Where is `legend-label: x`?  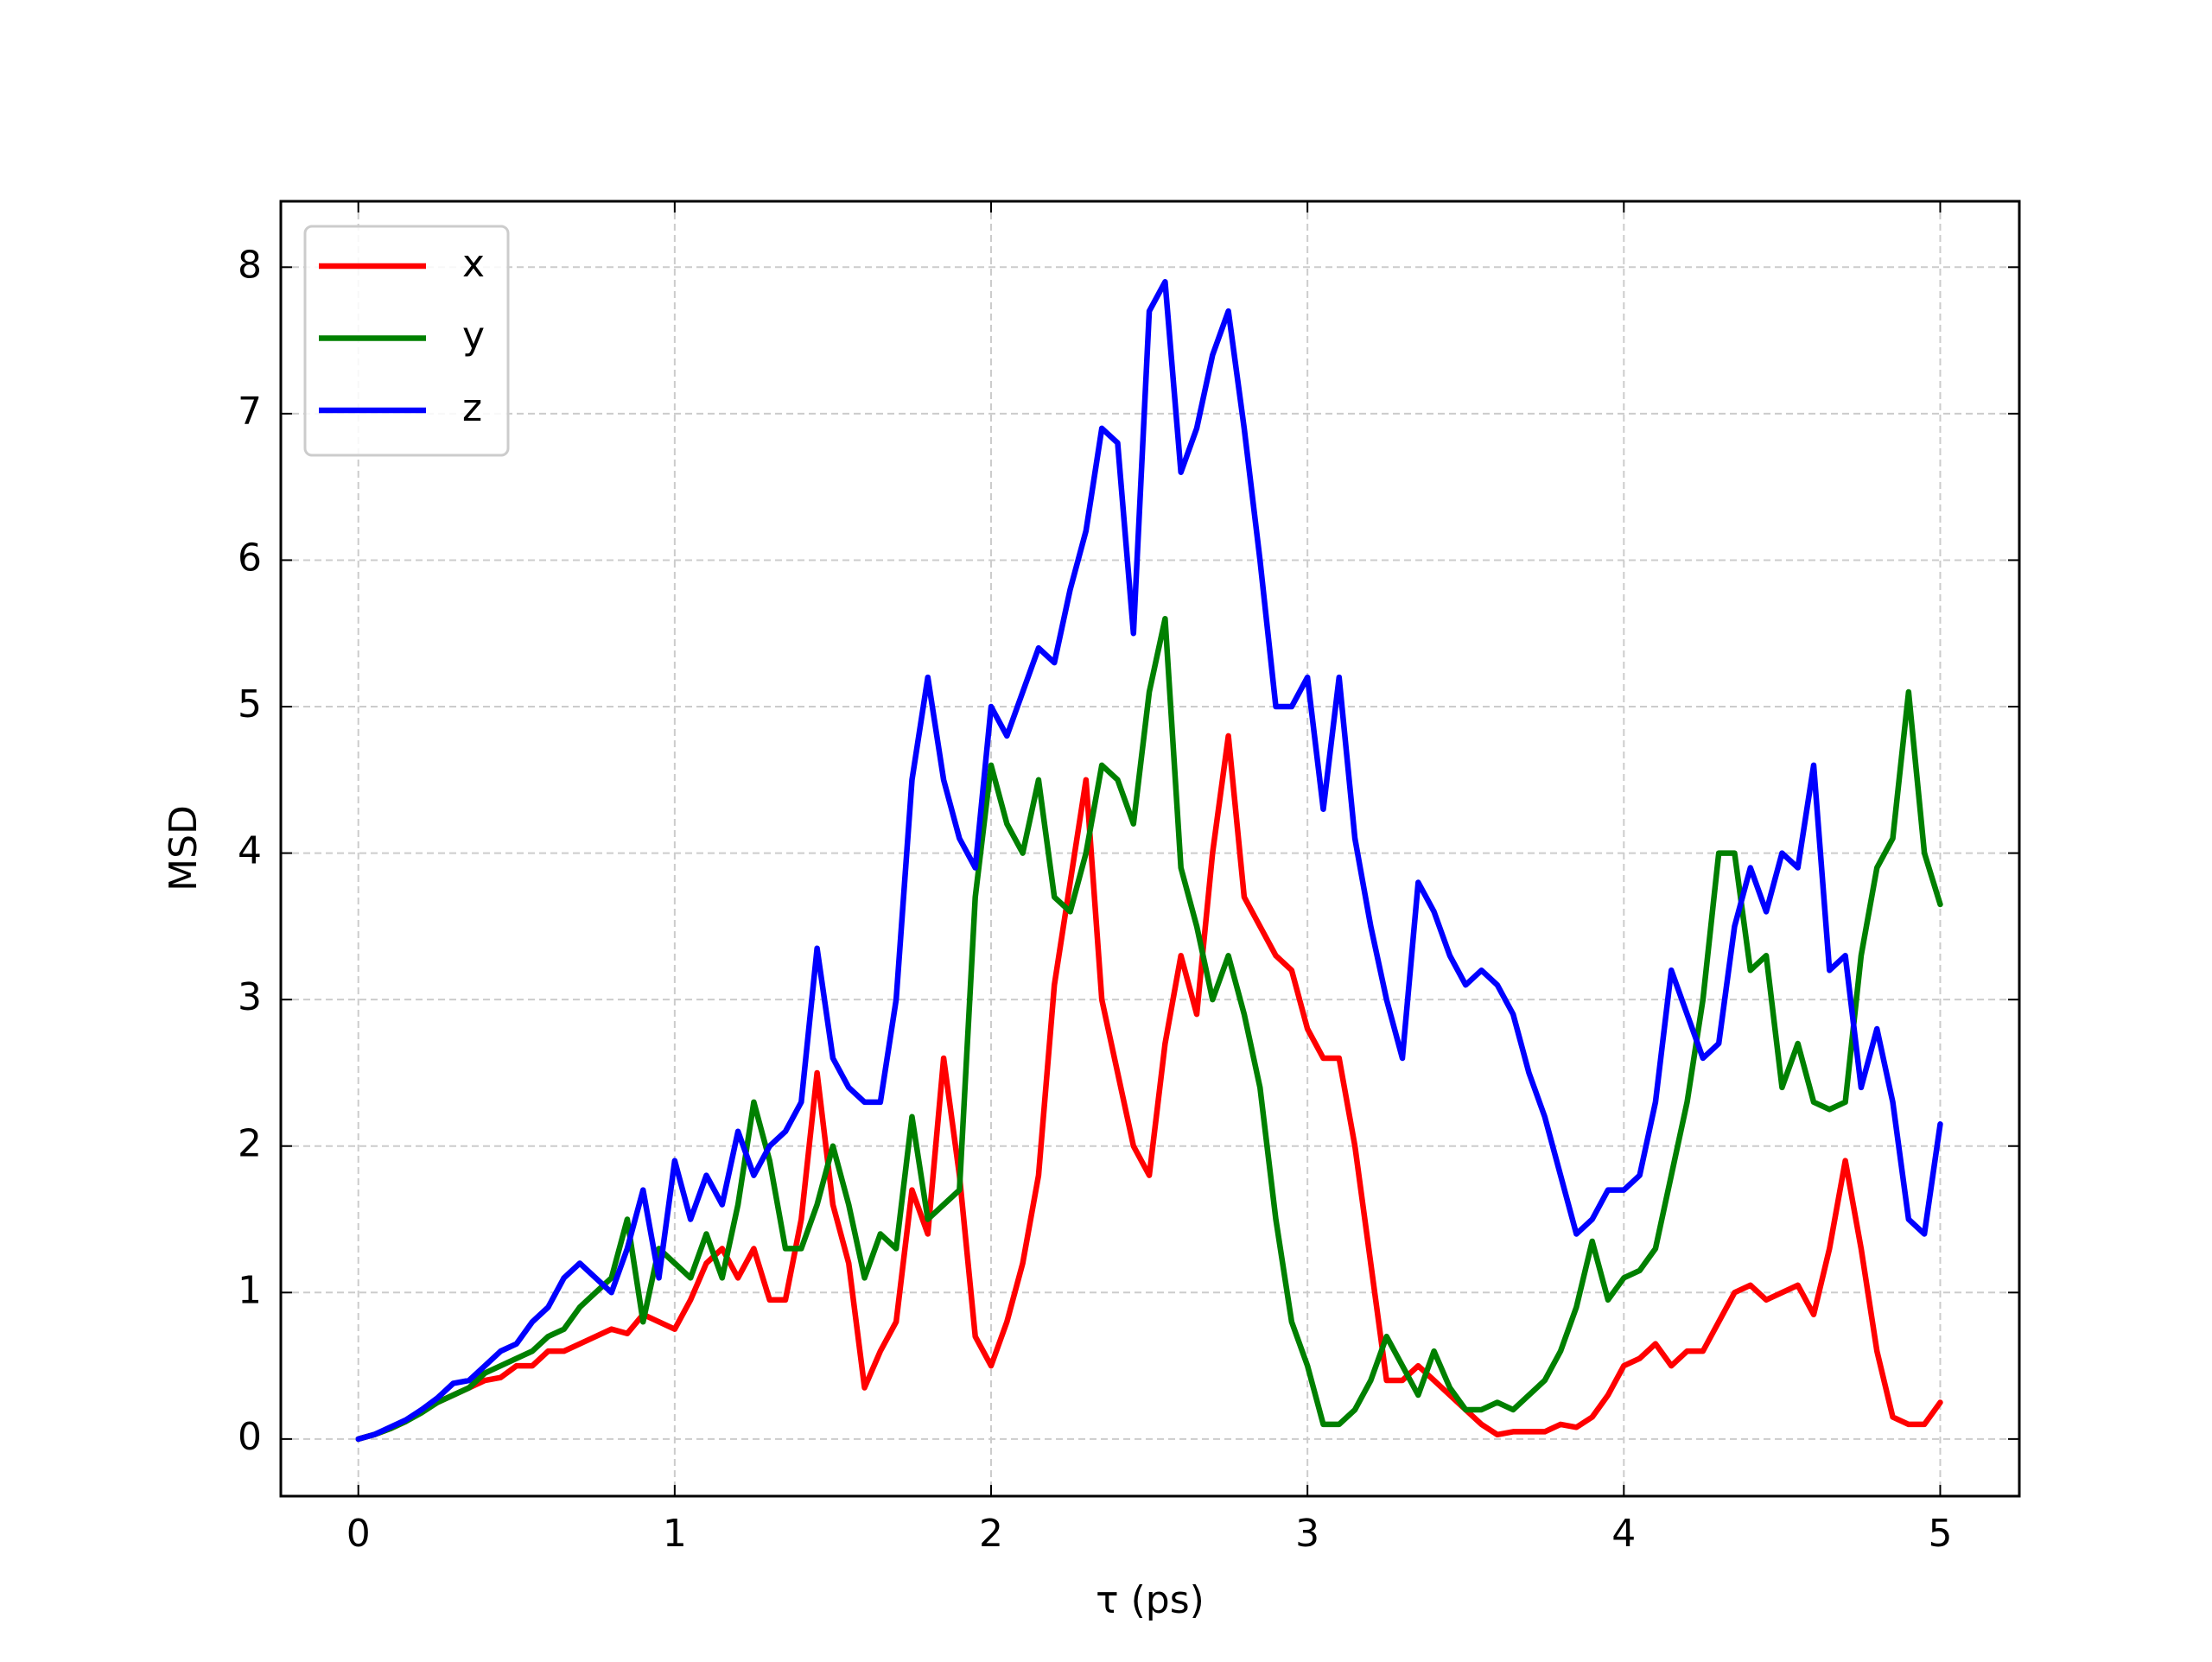 legend-label: x is located at coordinates (473, 264).